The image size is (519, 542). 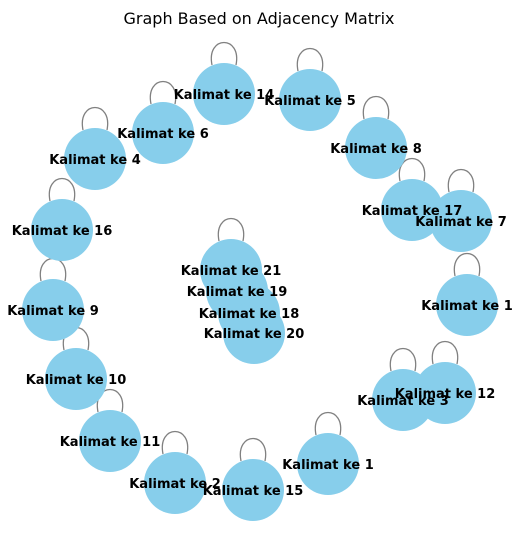 I want to click on node-label: Kalimat ke 12, so click(x=445, y=394).